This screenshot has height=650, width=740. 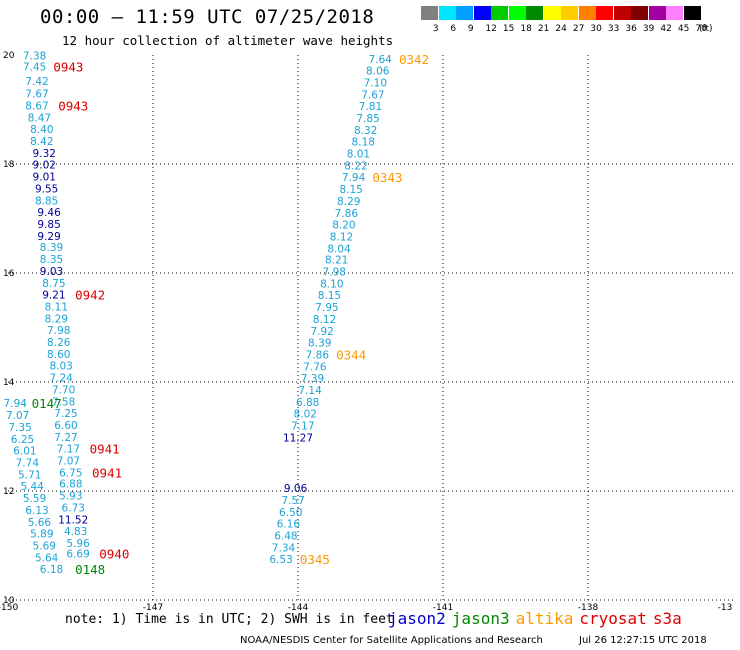 What do you see at coordinates (414, 59) in the screenshot?
I see `pass-time-label: 0342` at bounding box center [414, 59].